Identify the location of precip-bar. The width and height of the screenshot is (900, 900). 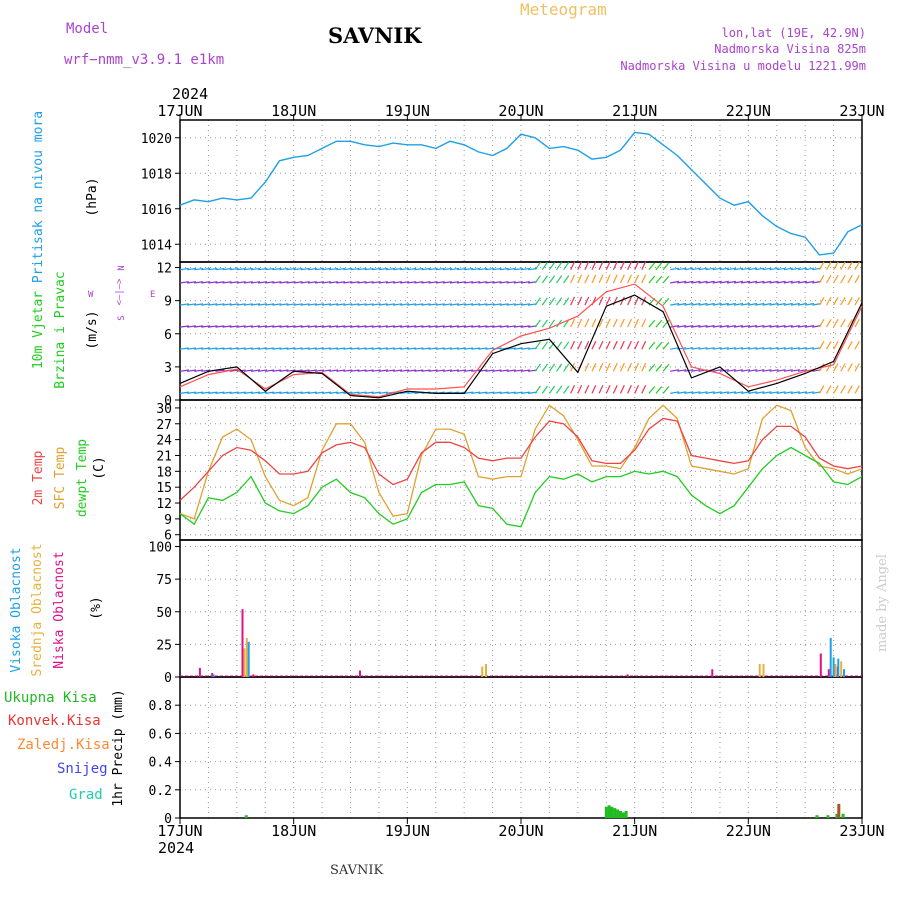
(817, 816).